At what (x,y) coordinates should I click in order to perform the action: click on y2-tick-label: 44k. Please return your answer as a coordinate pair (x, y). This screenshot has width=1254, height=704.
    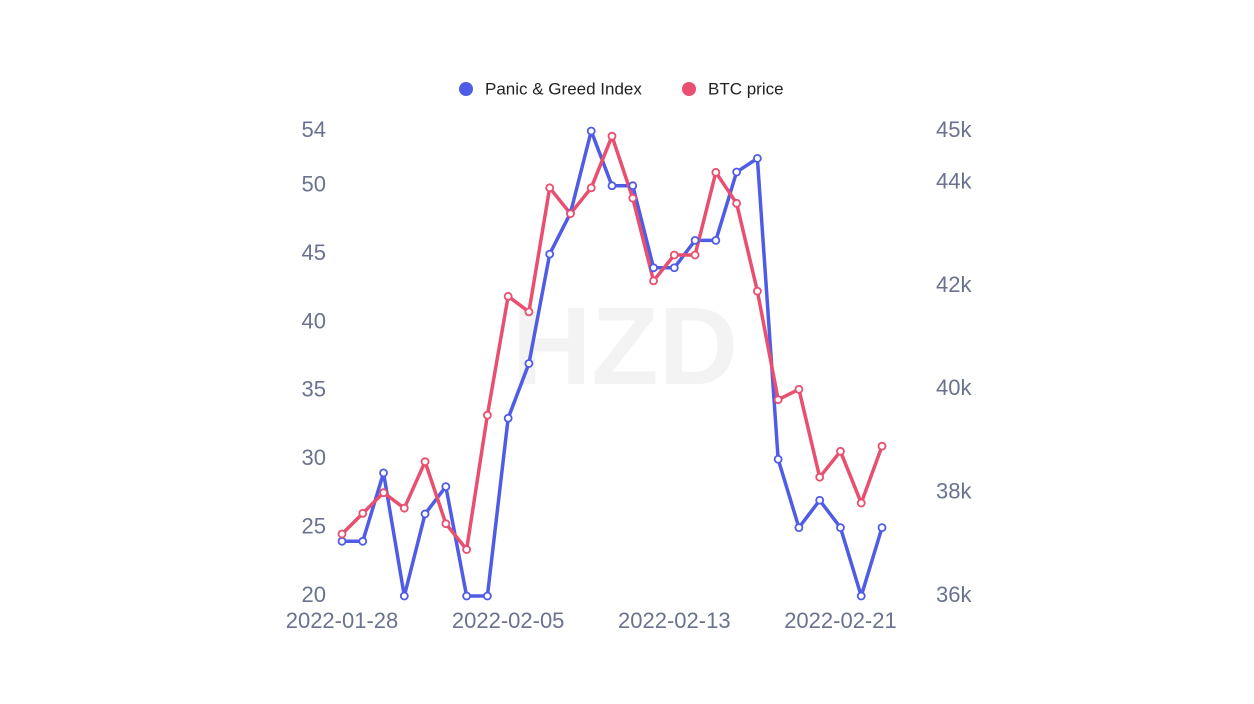
    Looking at the image, I should click on (954, 180).